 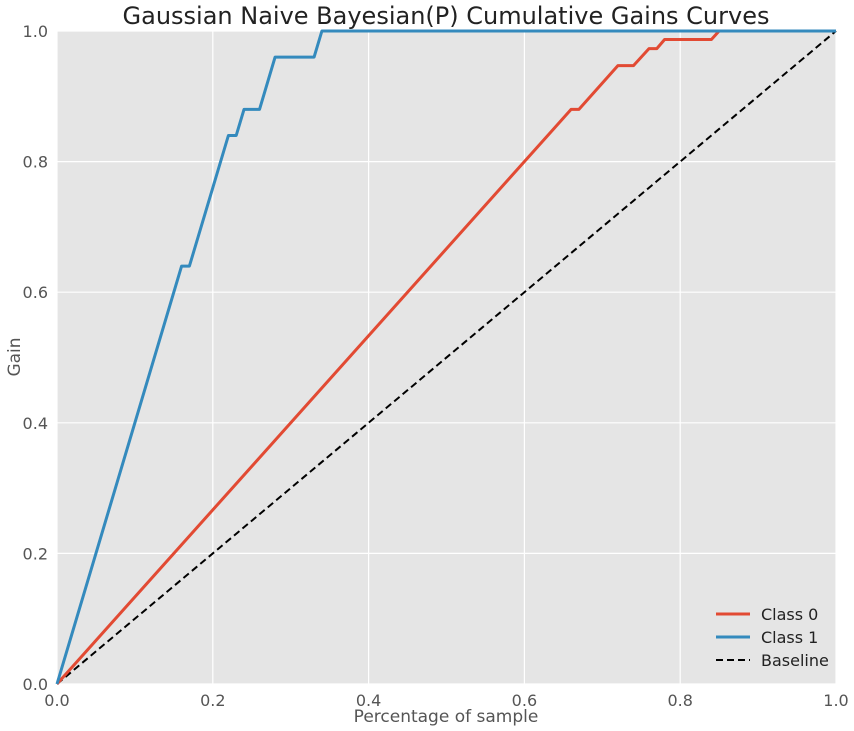 What do you see at coordinates (35, 423) in the screenshot?
I see `y-tick-label: 0.4` at bounding box center [35, 423].